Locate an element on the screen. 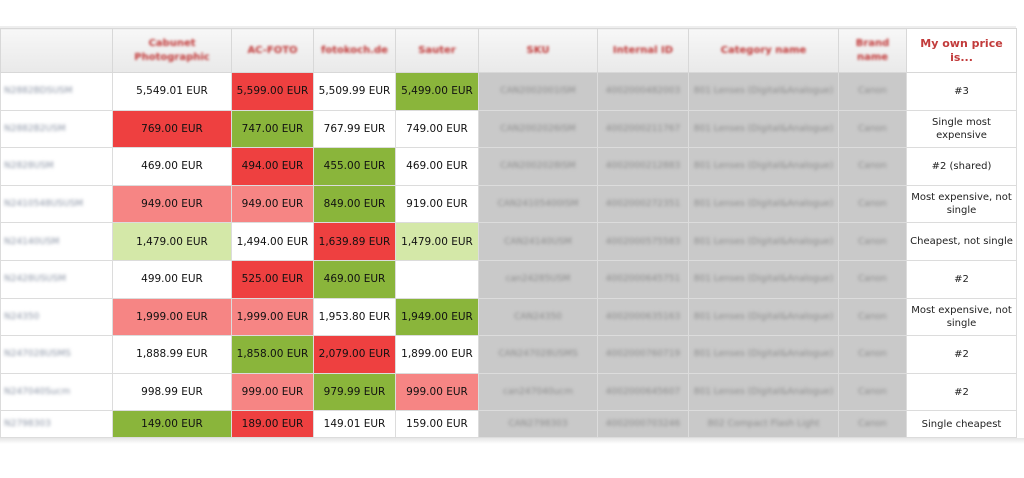 This screenshot has height=478, width=1024. competitor-4-price-text: 1,899.00 EUR is located at coordinates (437, 354).